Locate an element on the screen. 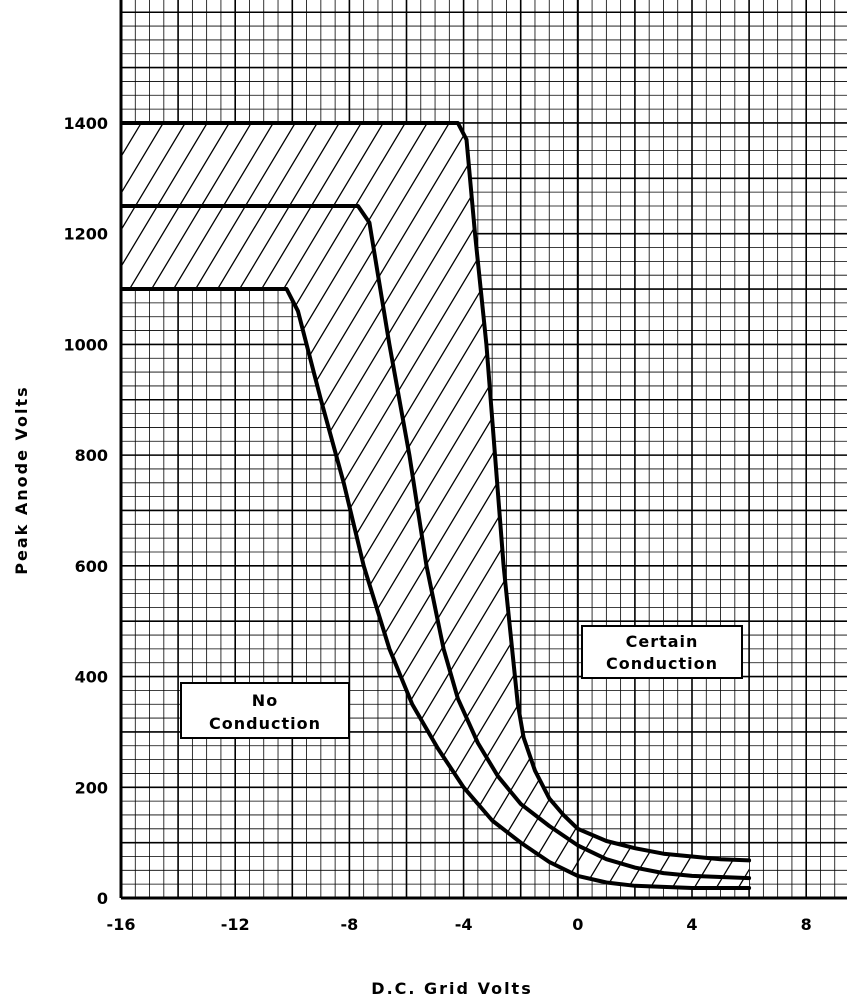 The height and width of the screenshot is (1008, 847). no-conduction-box is located at coordinates (265, 710).